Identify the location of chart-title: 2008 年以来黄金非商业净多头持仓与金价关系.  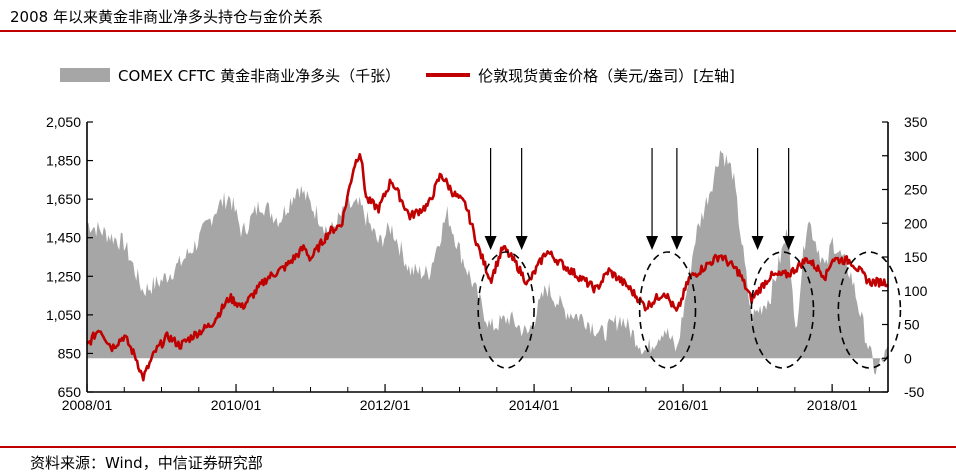
(166, 17).